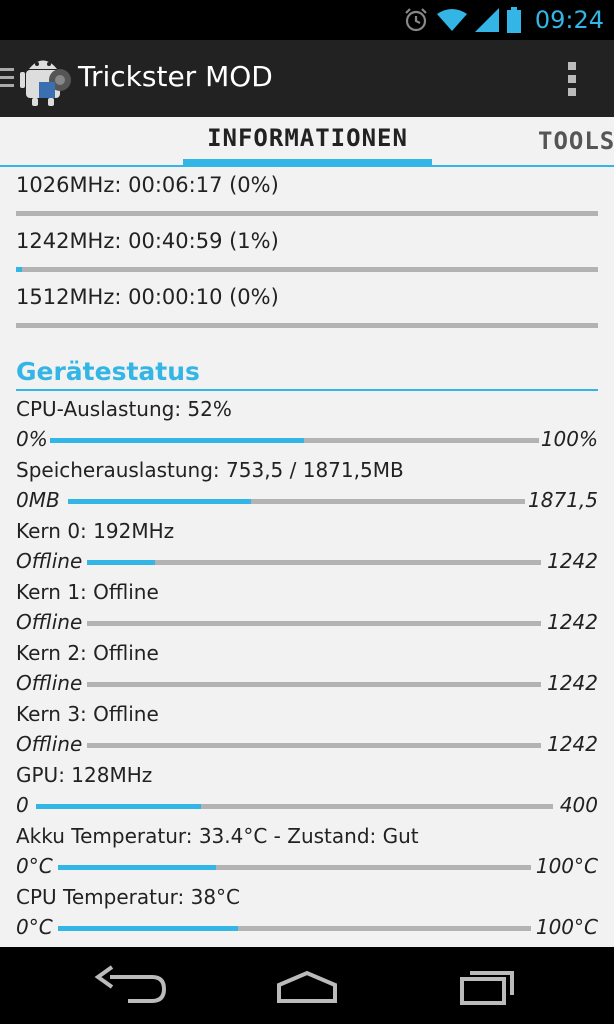 Image resolution: width=614 pixels, height=1024 pixels. I want to click on recents-icon, so click(488, 985).